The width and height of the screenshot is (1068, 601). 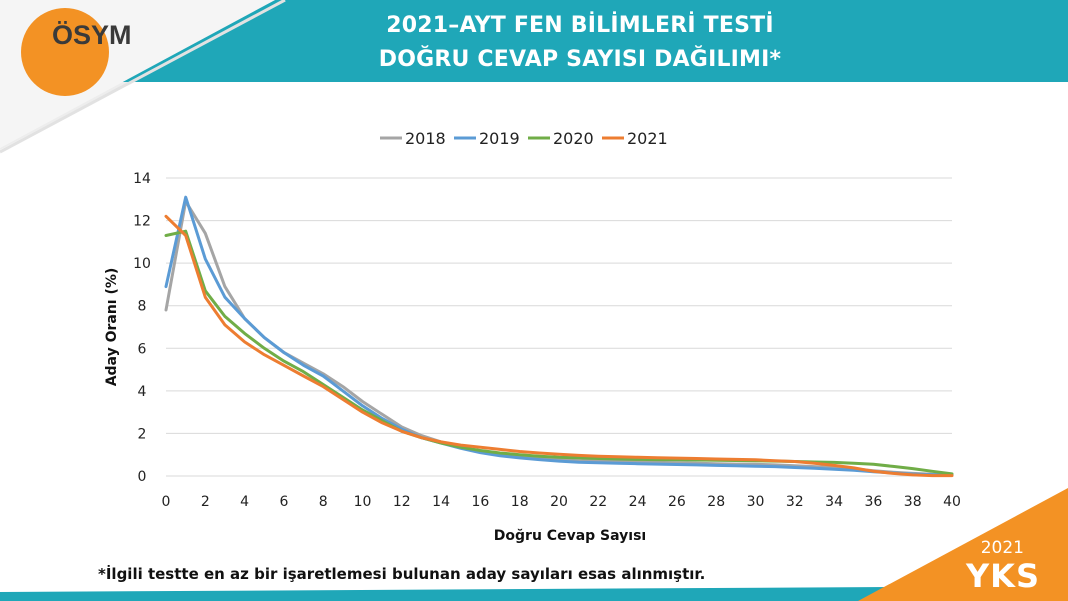 What do you see at coordinates (580, 59) in the screenshot?
I see `page-title-line2: DOĞRU CEVAP SAYISI DAĞILIMI*` at bounding box center [580, 59].